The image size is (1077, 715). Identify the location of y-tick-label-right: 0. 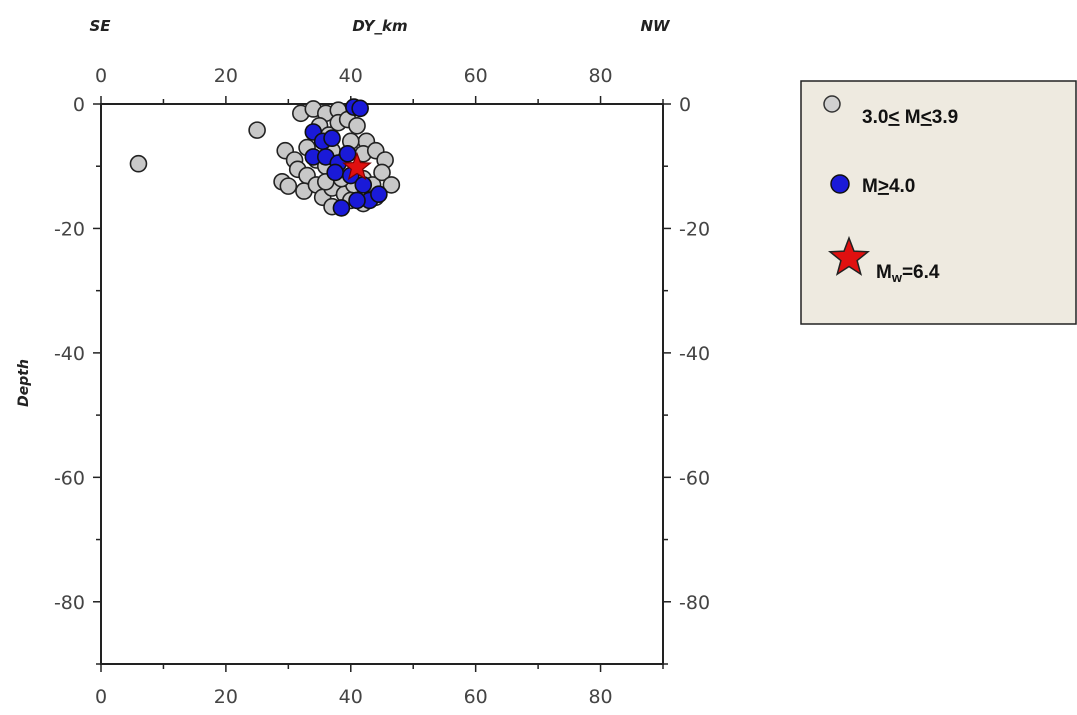
(685, 105).